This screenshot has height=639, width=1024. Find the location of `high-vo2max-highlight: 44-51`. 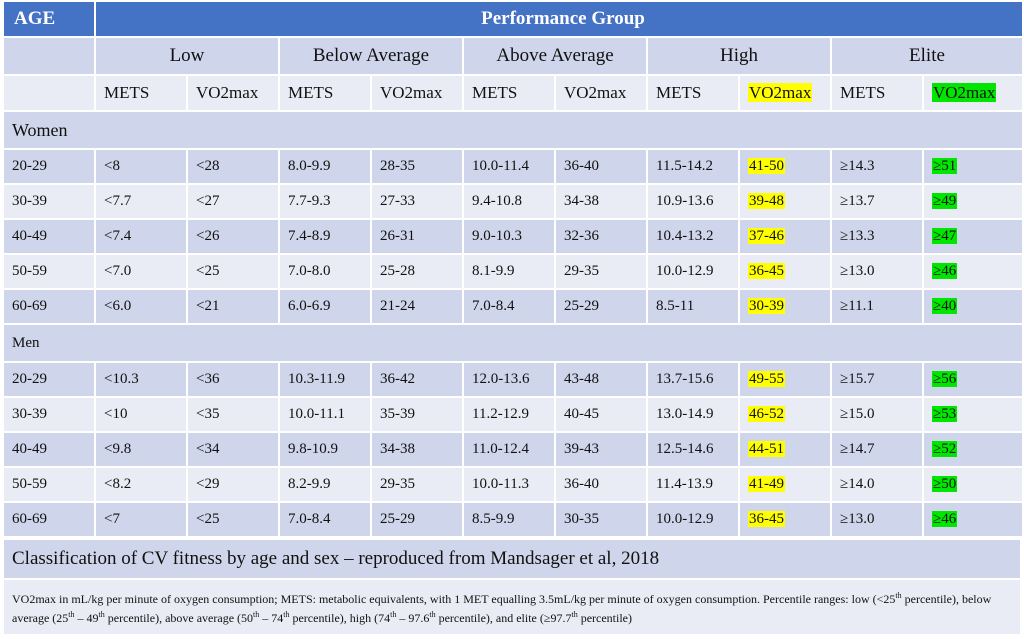

high-vo2max-highlight: 44-51 is located at coordinates (766, 449).